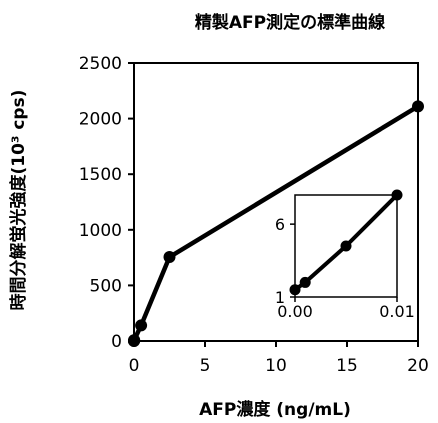  Describe the element at coordinates (100, 64) in the screenshot. I see `y-tick-label: 2500` at that location.